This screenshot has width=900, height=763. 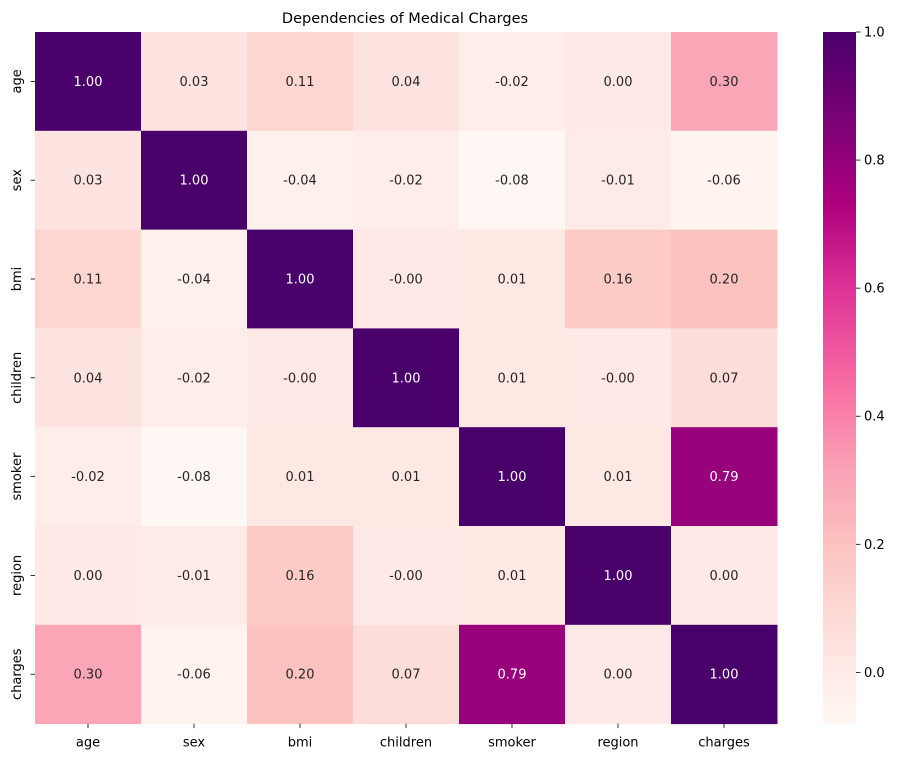 I want to click on heatmap-cell-age-children, so click(x=406, y=82).